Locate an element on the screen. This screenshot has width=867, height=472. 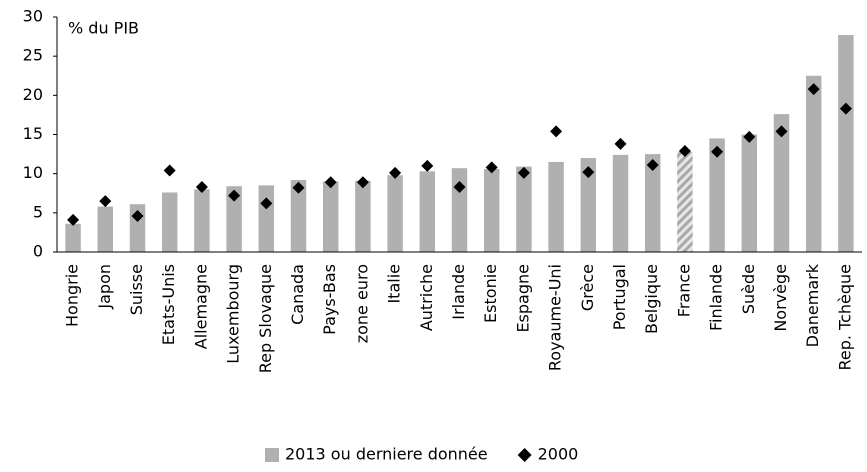
y-tick-label: 5 is located at coordinates (38, 211).